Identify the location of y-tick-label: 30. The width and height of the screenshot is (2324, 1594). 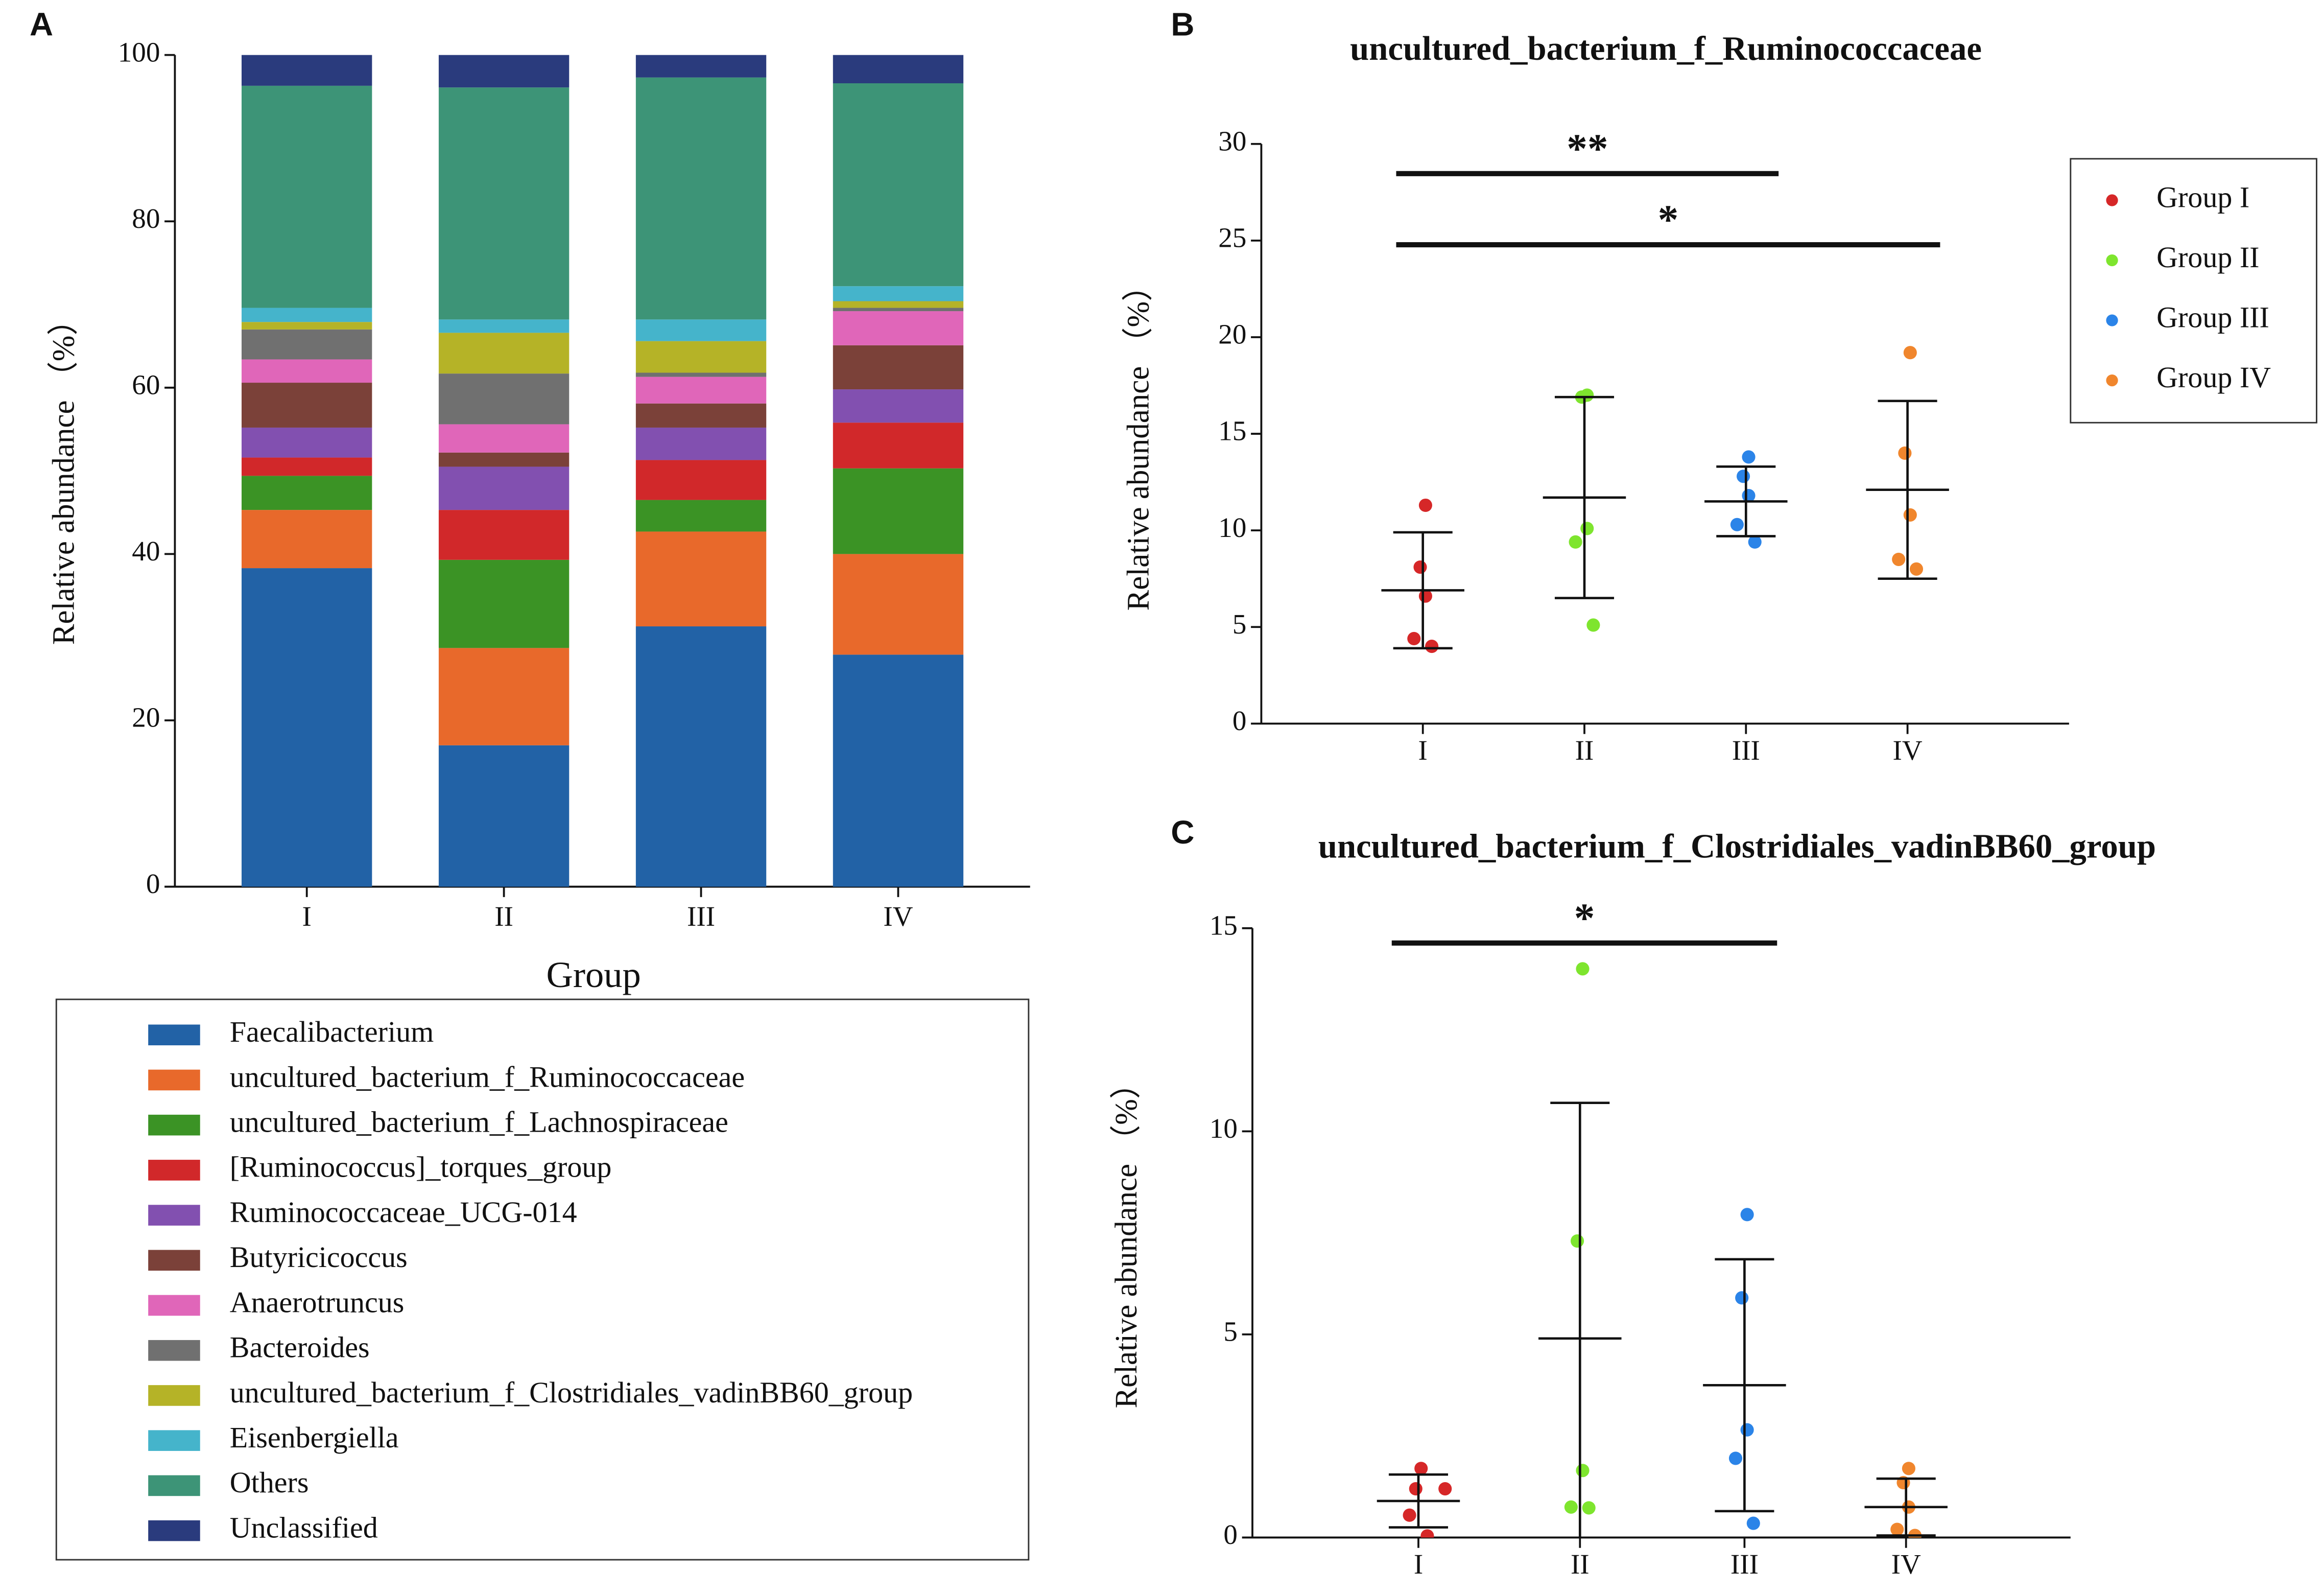
(1232, 140).